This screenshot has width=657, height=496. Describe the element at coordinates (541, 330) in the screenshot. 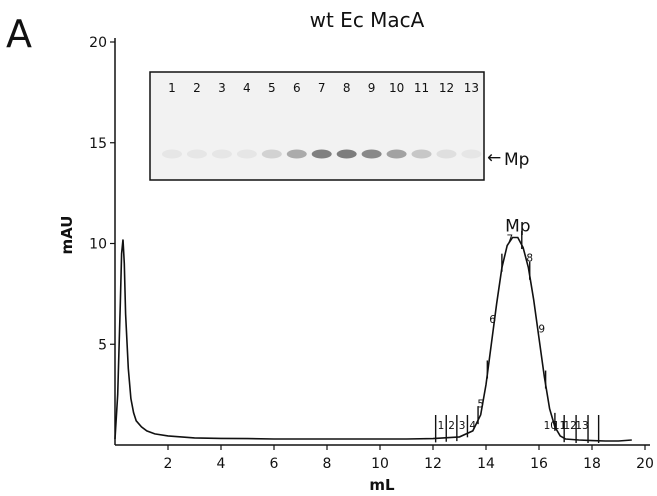

I see `fraction-label: 9` at that location.